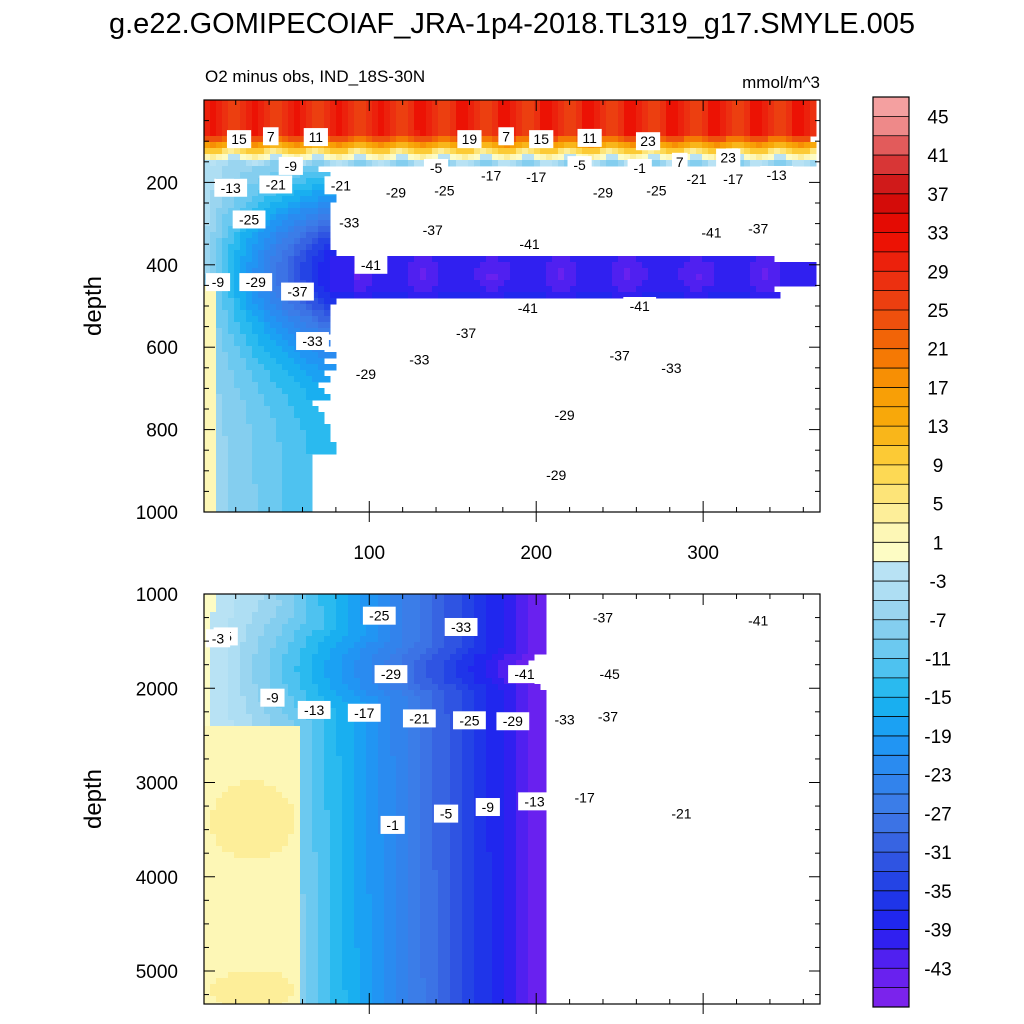  What do you see at coordinates (469, 720) in the screenshot?
I see `svg-text: -25` at bounding box center [469, 720].